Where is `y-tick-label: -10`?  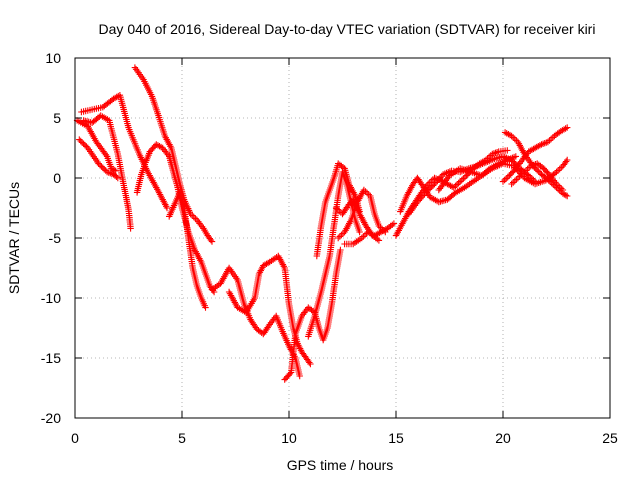
y-tick-label: -10 is located at coordinates (51, 298).